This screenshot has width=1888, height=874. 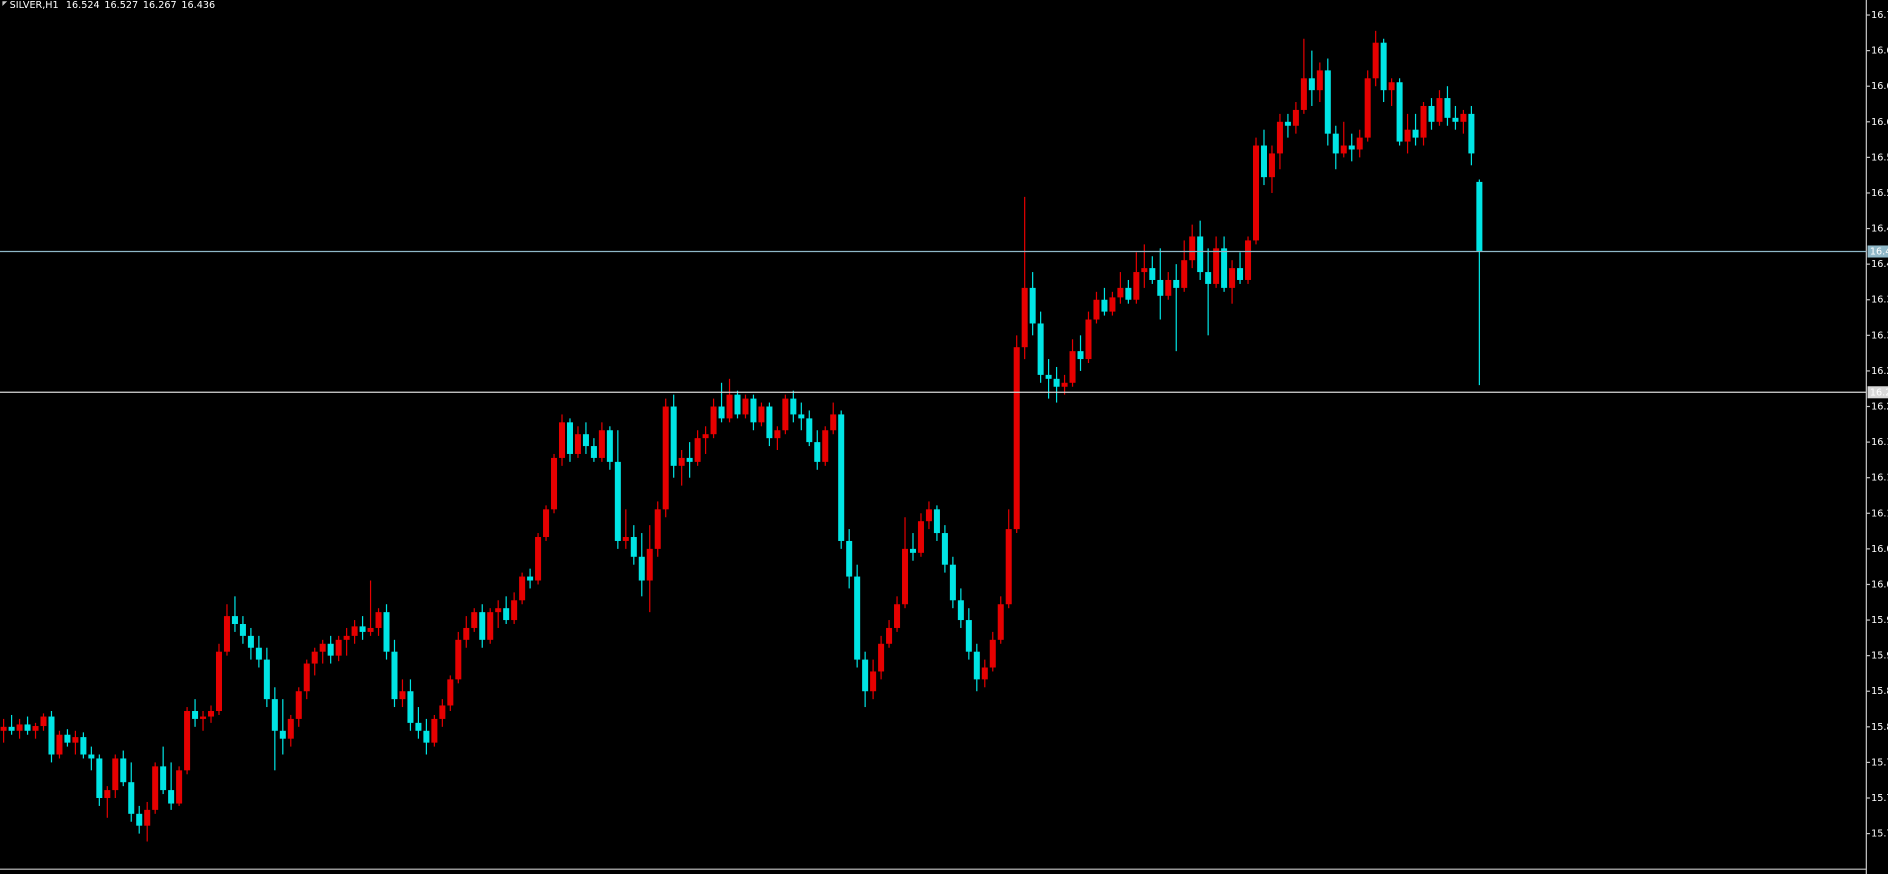 What do you see at coordinates (1879, 442) in the screenshot?
I see `y-tick-label: 16.195` at bounding box center [1879, 442].